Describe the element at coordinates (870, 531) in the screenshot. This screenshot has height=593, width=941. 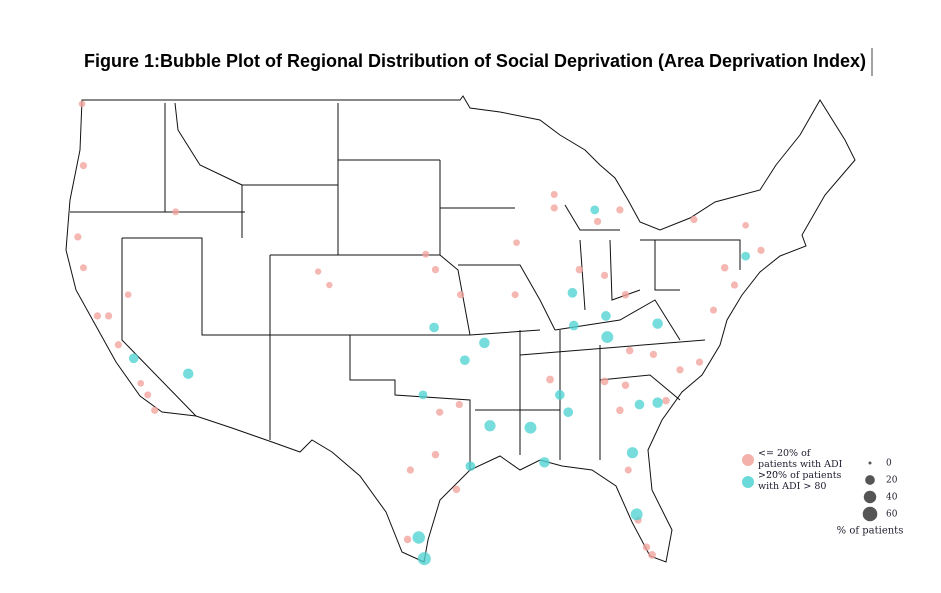
I see `size-legend-title: % of patients` at that location.